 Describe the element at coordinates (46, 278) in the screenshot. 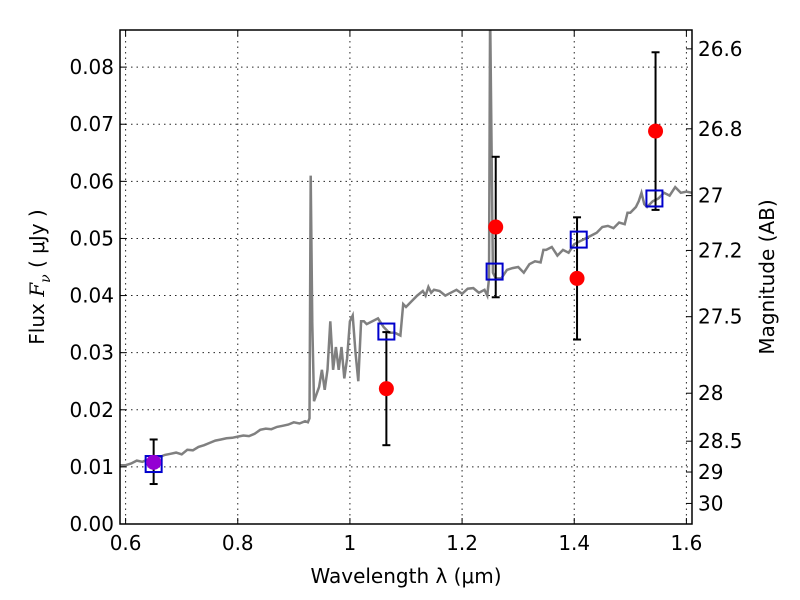

I see `y-axis-label-subscript: ν` at that location.